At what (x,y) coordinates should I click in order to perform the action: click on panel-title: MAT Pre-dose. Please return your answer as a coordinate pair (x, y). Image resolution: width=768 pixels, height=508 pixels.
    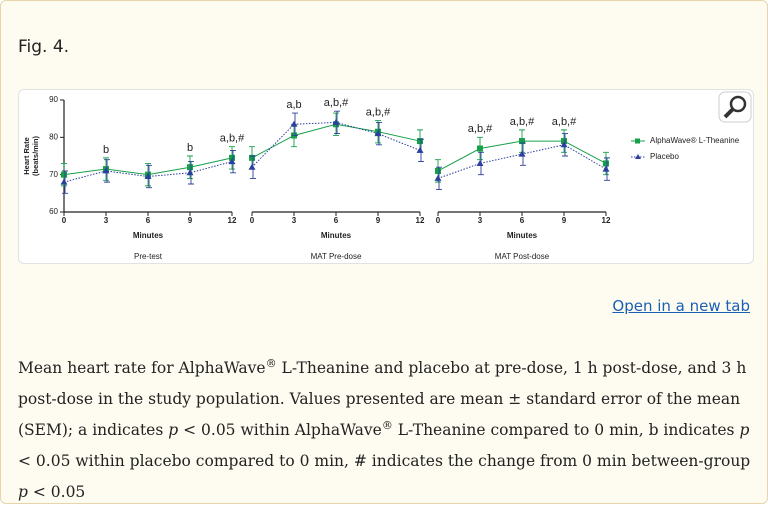
    Looking at the image, I should click on (336, 256).